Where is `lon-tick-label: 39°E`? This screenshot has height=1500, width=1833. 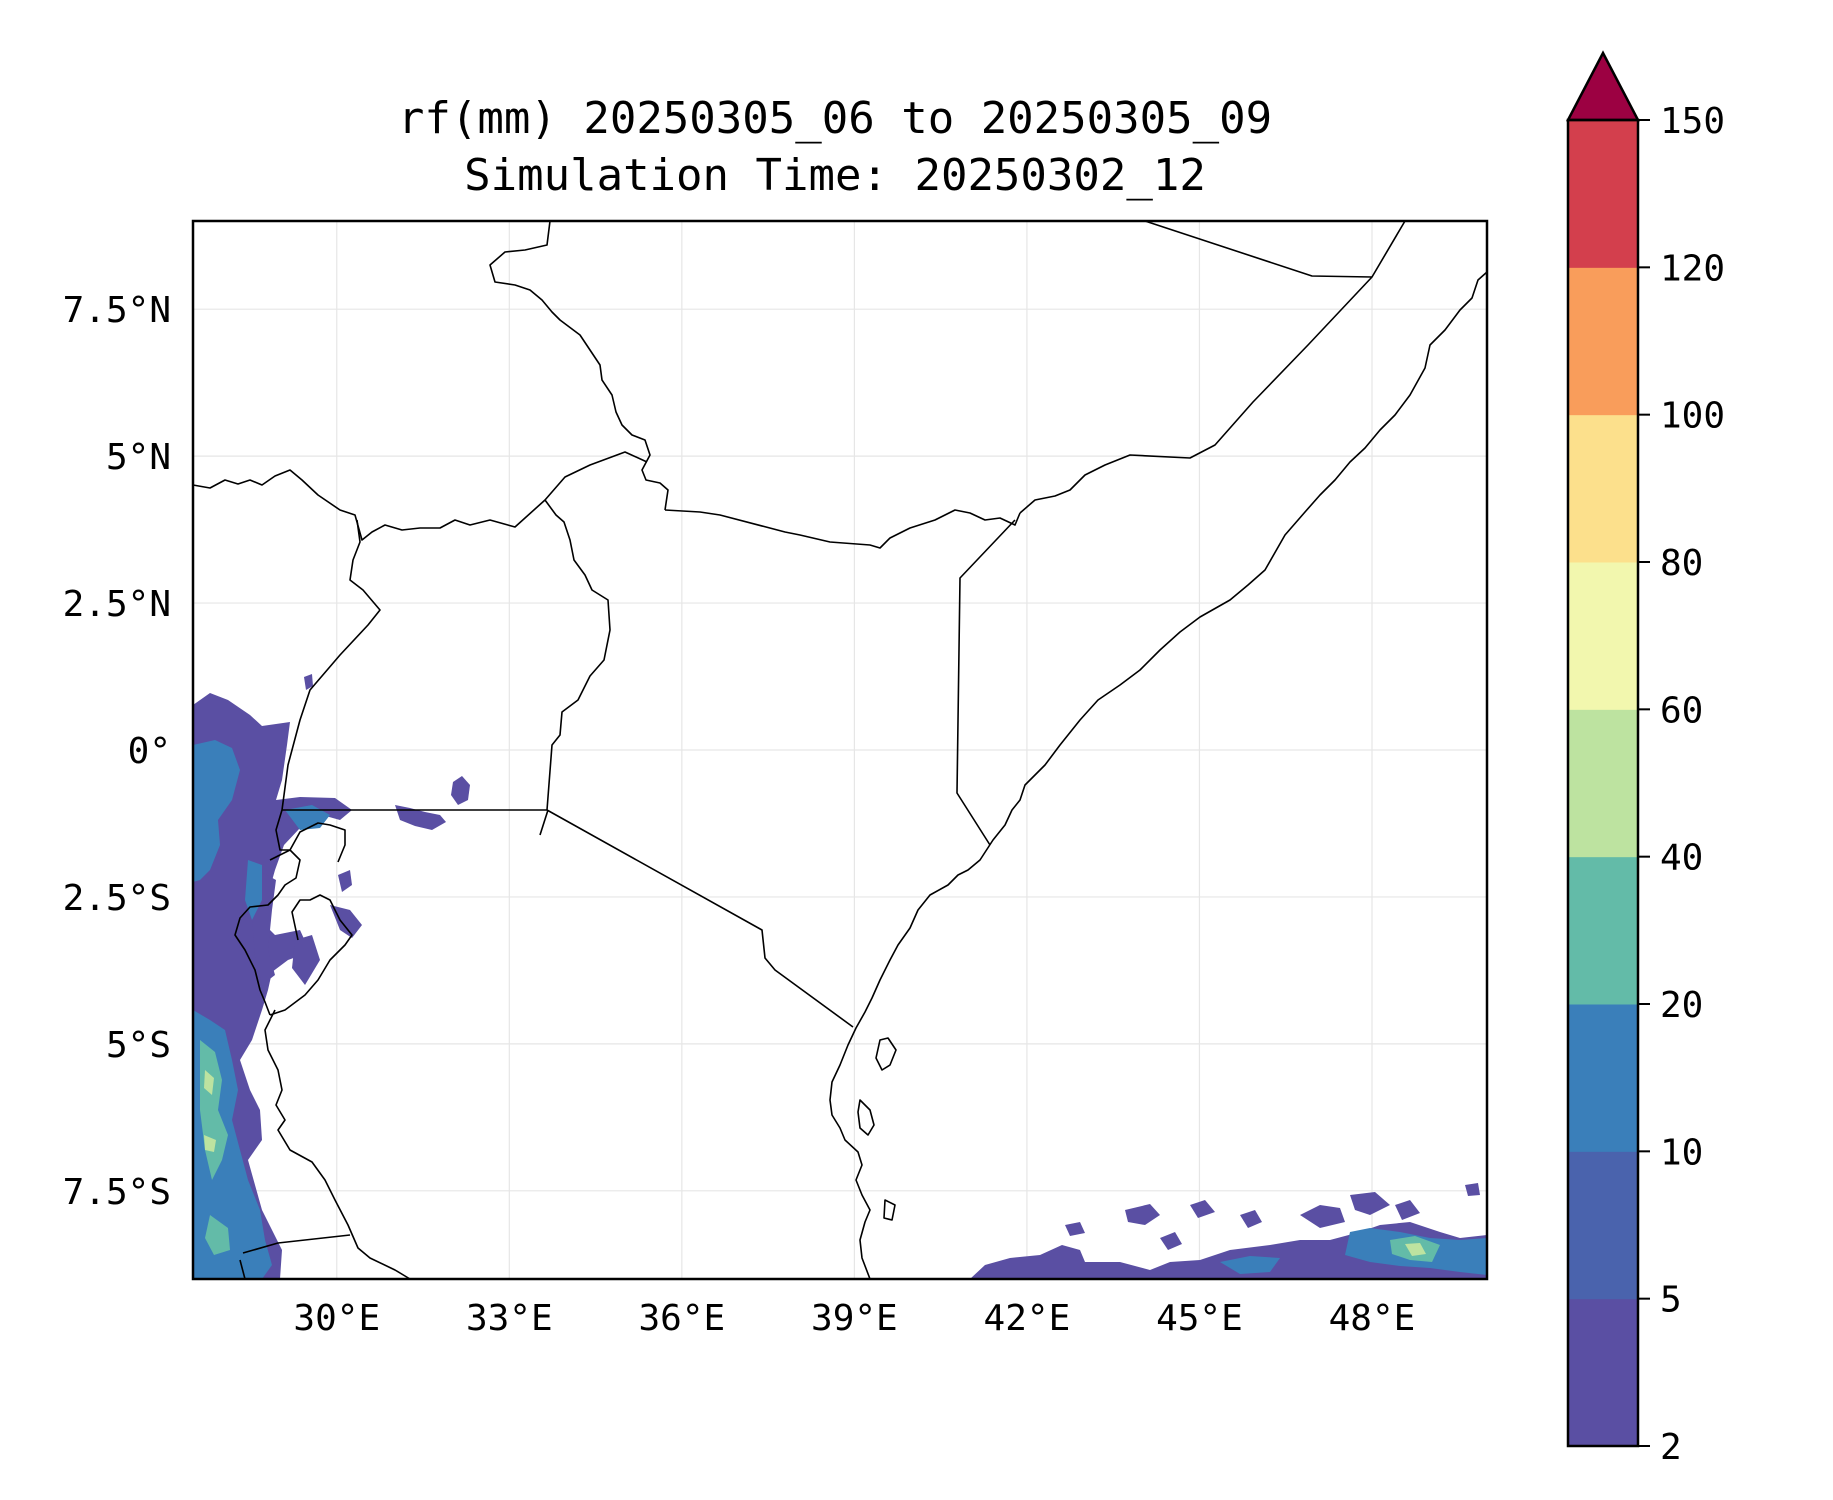
lon-tick-label: 39°E is located at coordinates (854, 1318).